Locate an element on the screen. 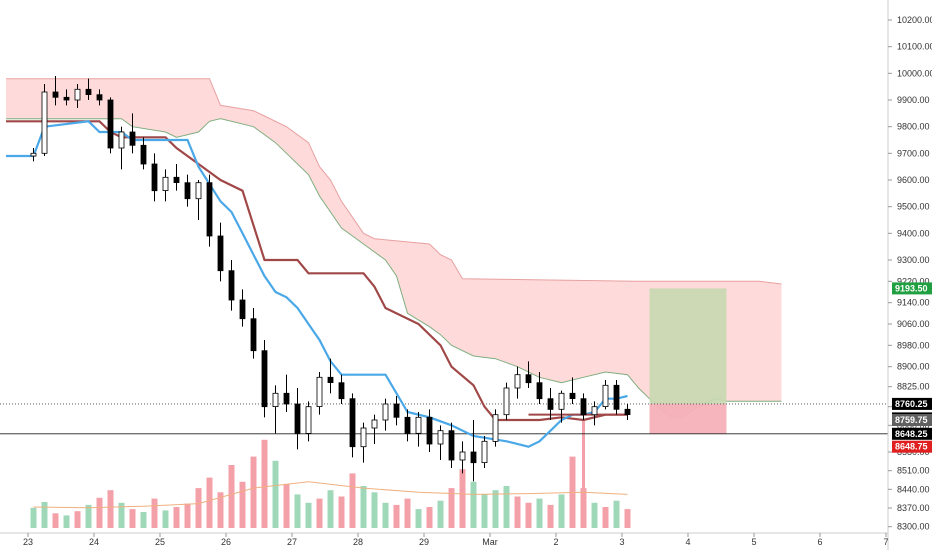 This screenshot has height=550, width=932. price-tick-label: 9140.00 is located at coordinates (913, 303).